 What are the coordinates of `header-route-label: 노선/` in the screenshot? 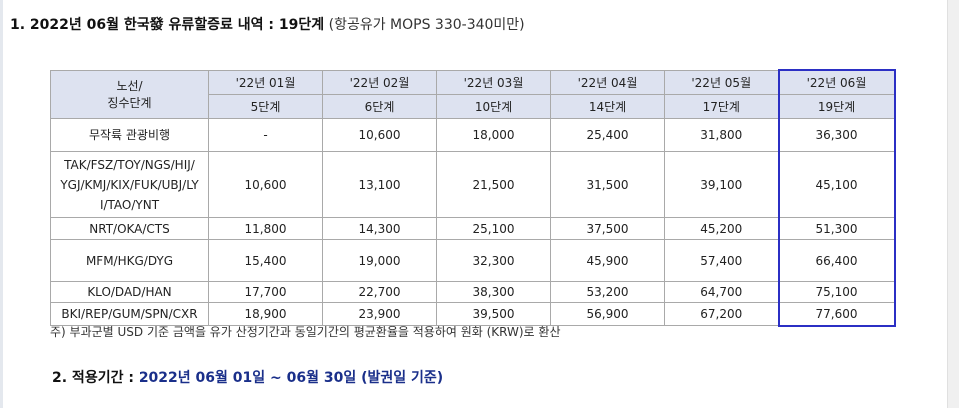 It's located at (129, 86).